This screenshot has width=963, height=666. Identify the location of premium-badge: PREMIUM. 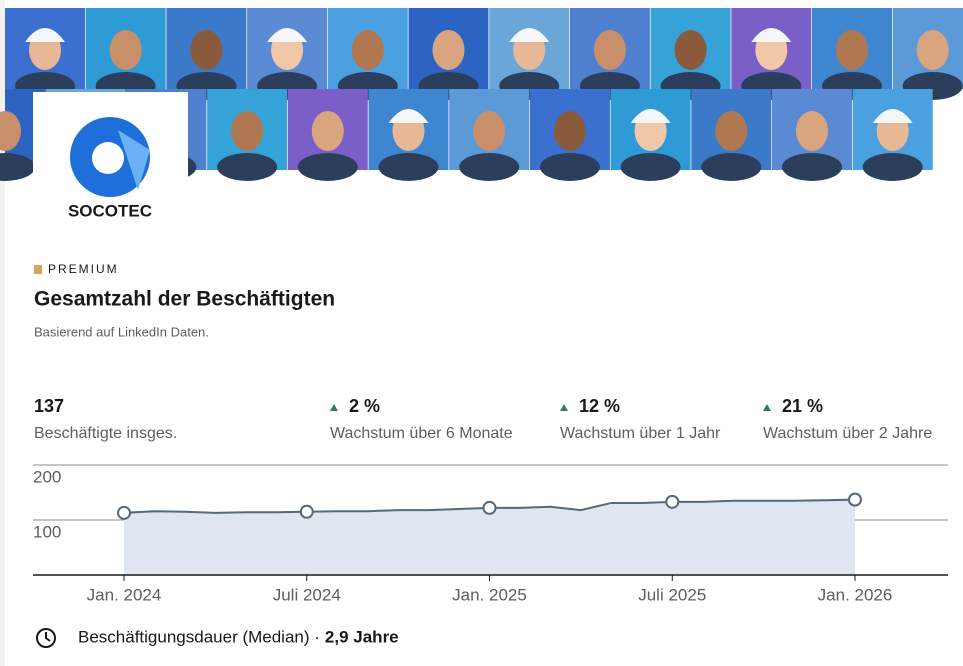
(83, 269).